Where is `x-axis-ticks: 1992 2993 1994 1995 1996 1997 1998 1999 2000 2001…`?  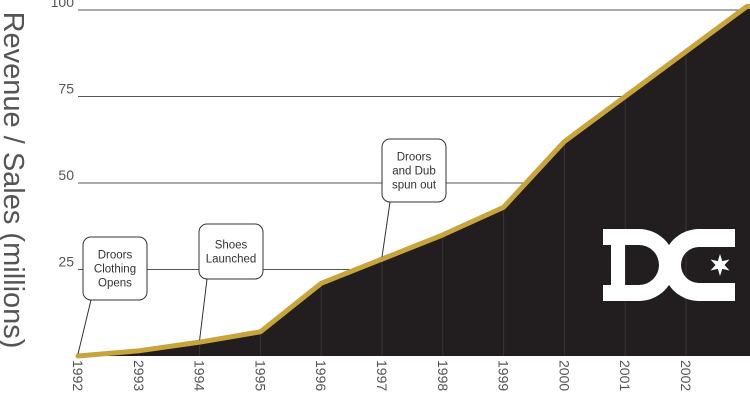
x-axis-ticks: 1992 2993 1994 1995 1996 1997 1998 1999 2000 2001… is located at coordinates (382, 375).